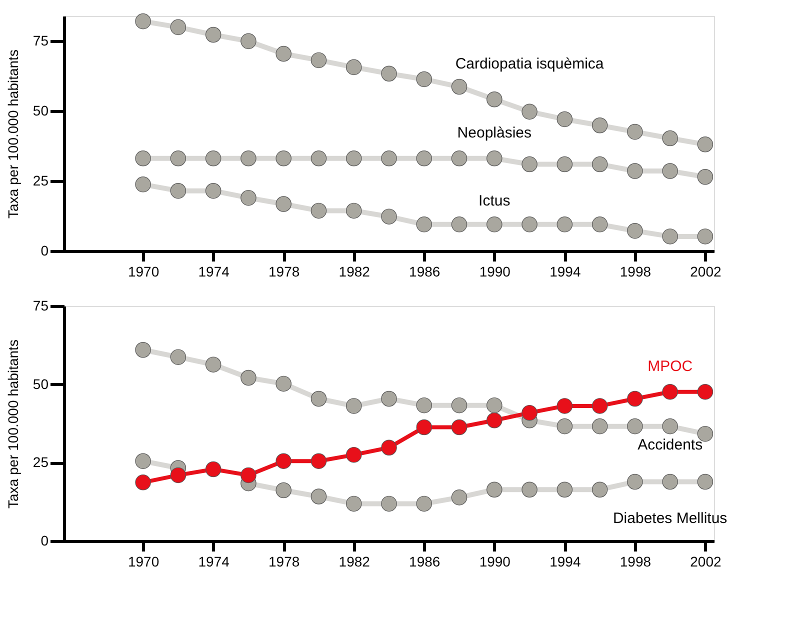  I want to click on series-label: Ictus, so click(494, 201).